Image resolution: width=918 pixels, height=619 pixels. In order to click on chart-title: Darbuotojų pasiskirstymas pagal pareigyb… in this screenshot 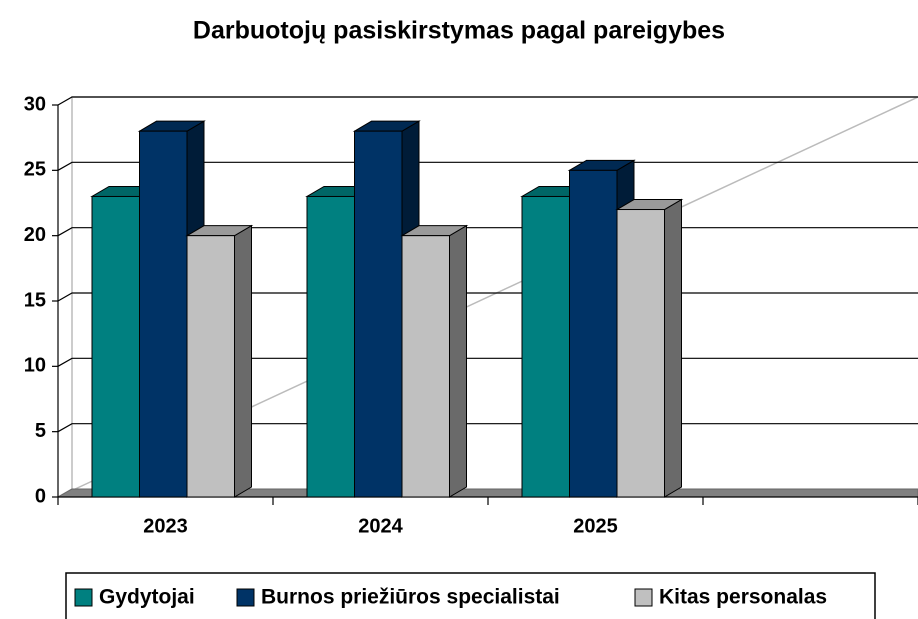, I will do `click(459, 31)`.